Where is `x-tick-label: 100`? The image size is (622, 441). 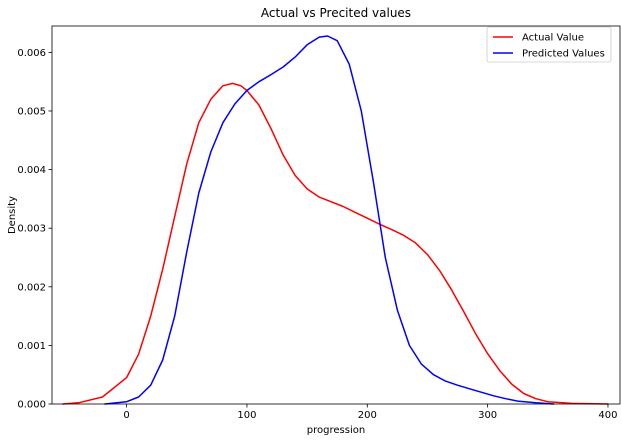 x-tick-label: 100 is located at coordinates (246, 415).